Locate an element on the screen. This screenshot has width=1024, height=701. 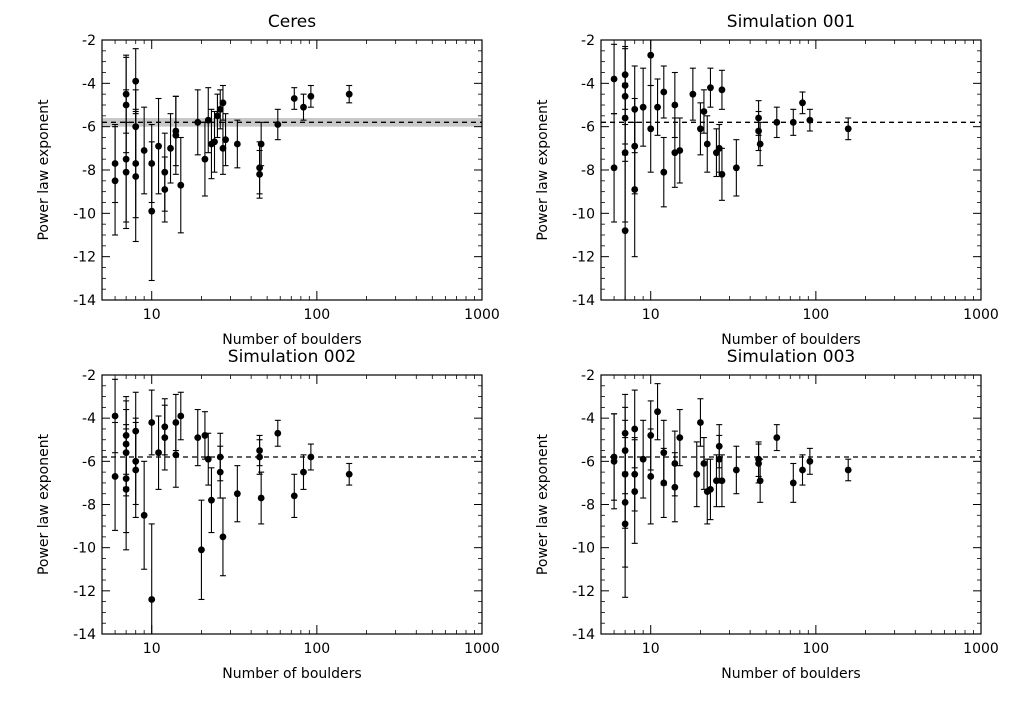
y-tick-label: -14 is located at coordinates (583, 301).